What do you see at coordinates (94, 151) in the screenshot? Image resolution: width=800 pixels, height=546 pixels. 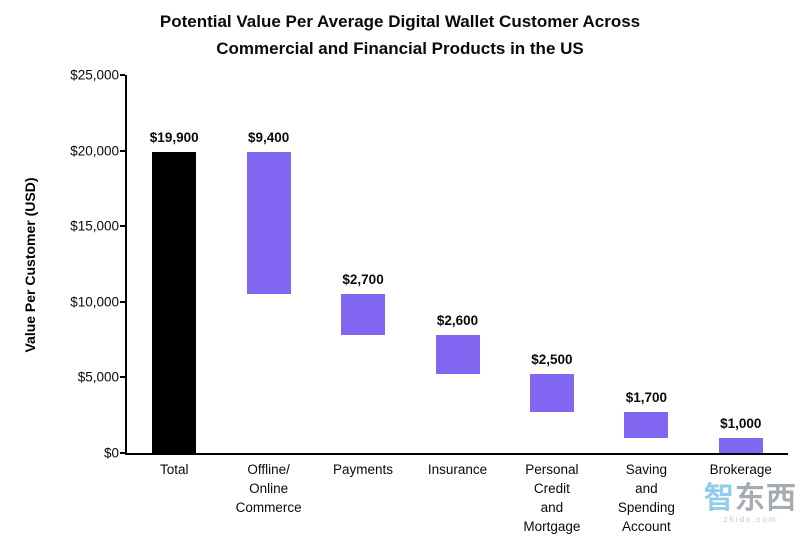 I see `y-tick-label: $20,000` at bounding box center [94, 151].